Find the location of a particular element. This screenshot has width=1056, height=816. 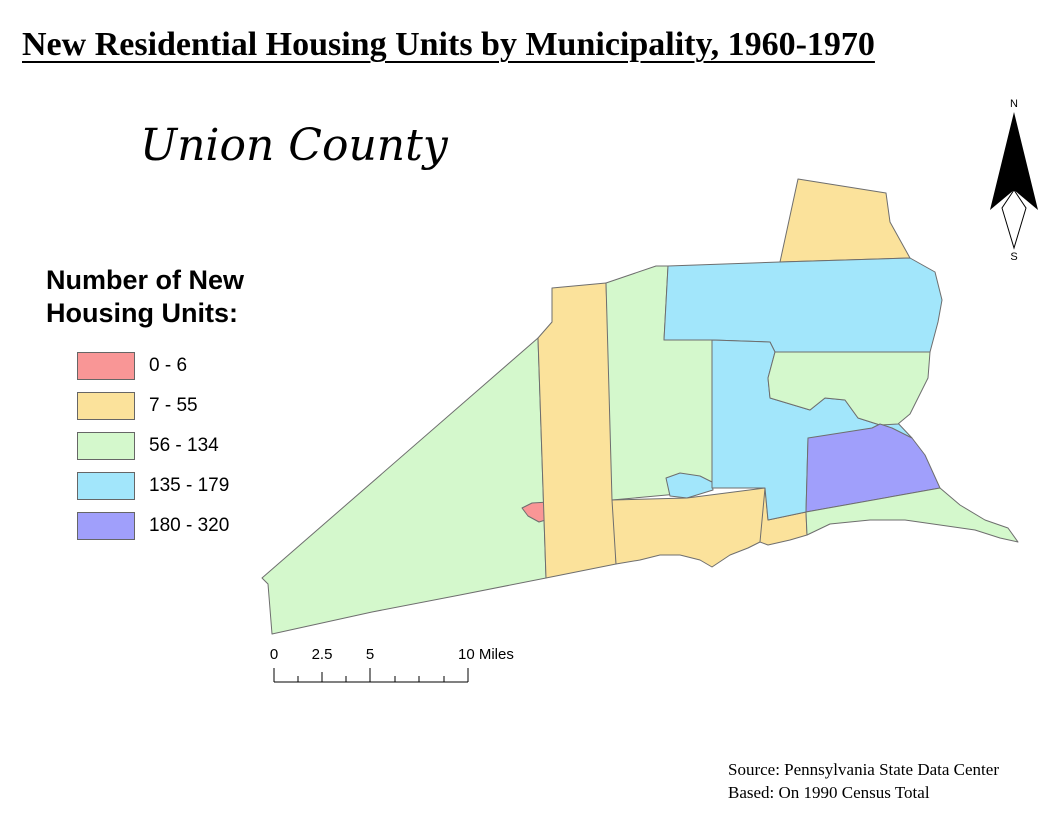

legend-label-class-2: 7 - 55 is located at coordinates (173, 405).